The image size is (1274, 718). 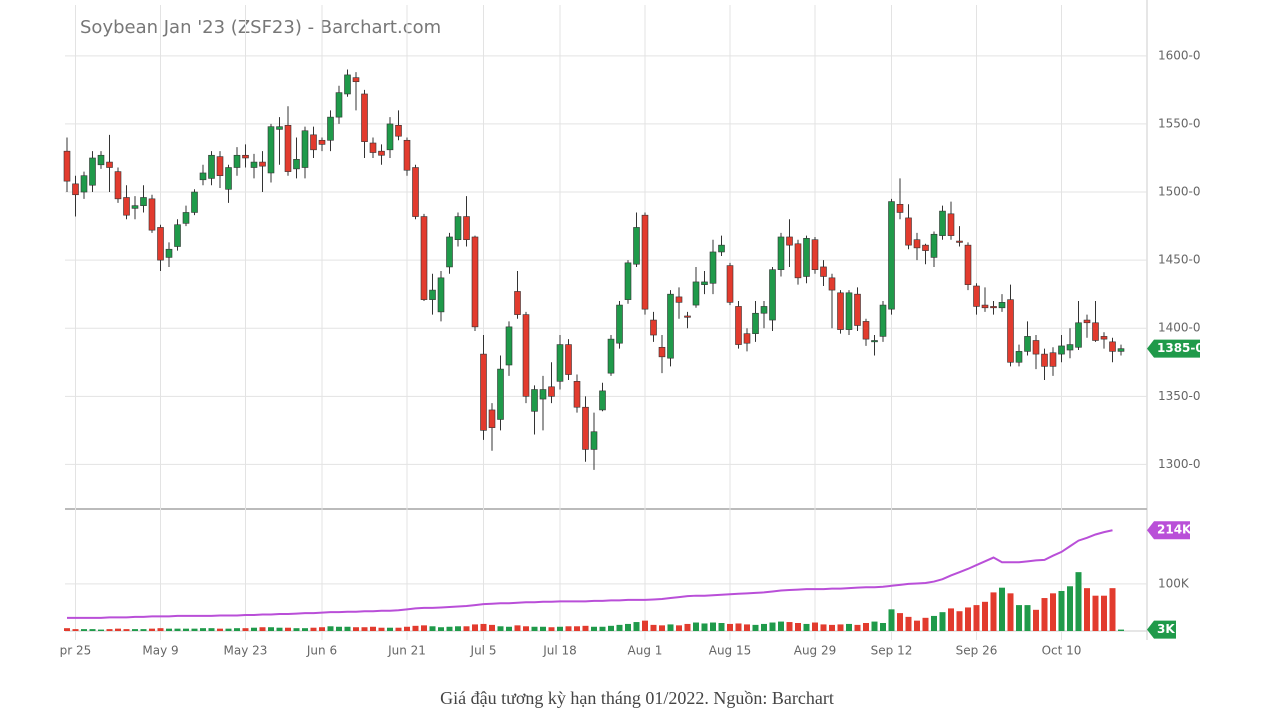 I want to click on x-tick-label: May 9, so click(x=160, y=651).